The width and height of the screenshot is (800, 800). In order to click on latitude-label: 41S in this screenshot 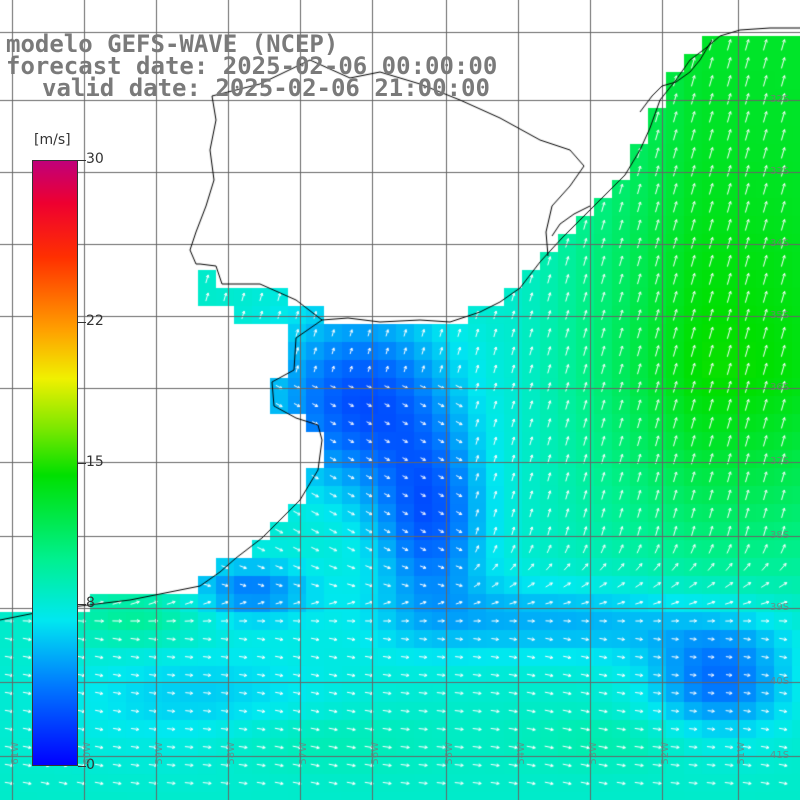, I will do `click(780, 755)`.